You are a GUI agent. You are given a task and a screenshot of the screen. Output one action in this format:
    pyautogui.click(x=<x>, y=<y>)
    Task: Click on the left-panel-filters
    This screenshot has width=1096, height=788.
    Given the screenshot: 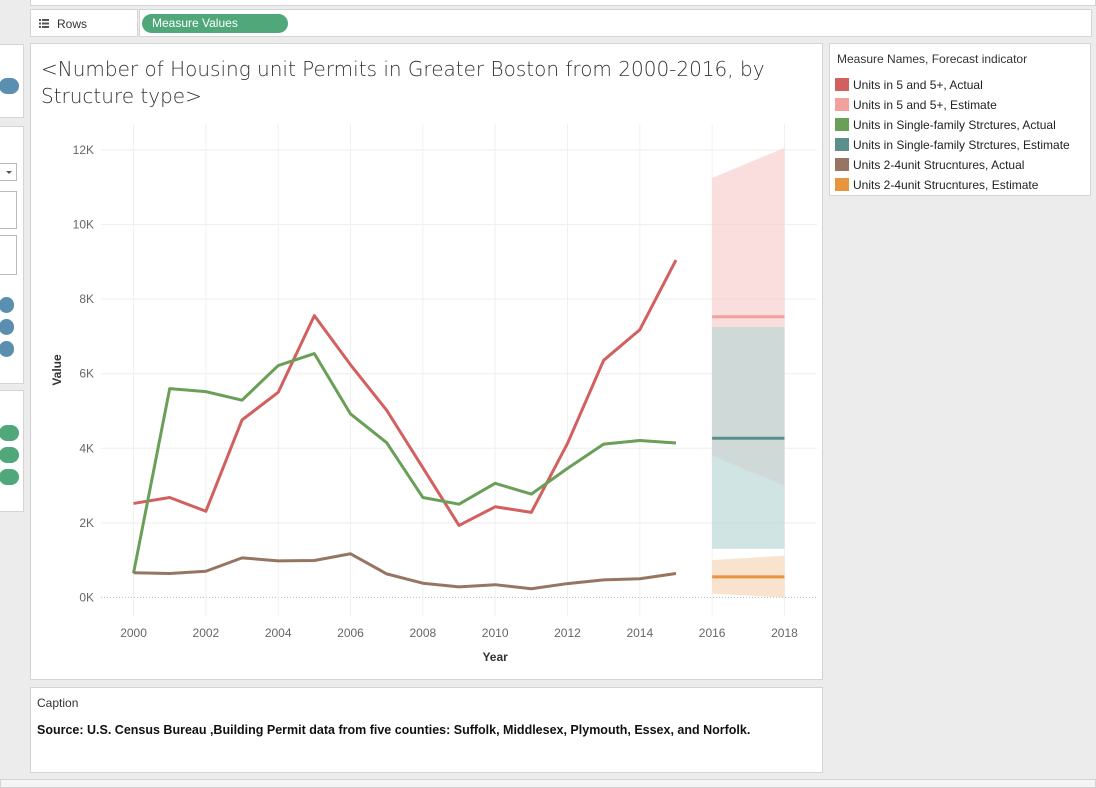 What is the action you would take?
    pyautogui.click(x=12, y=255)
    